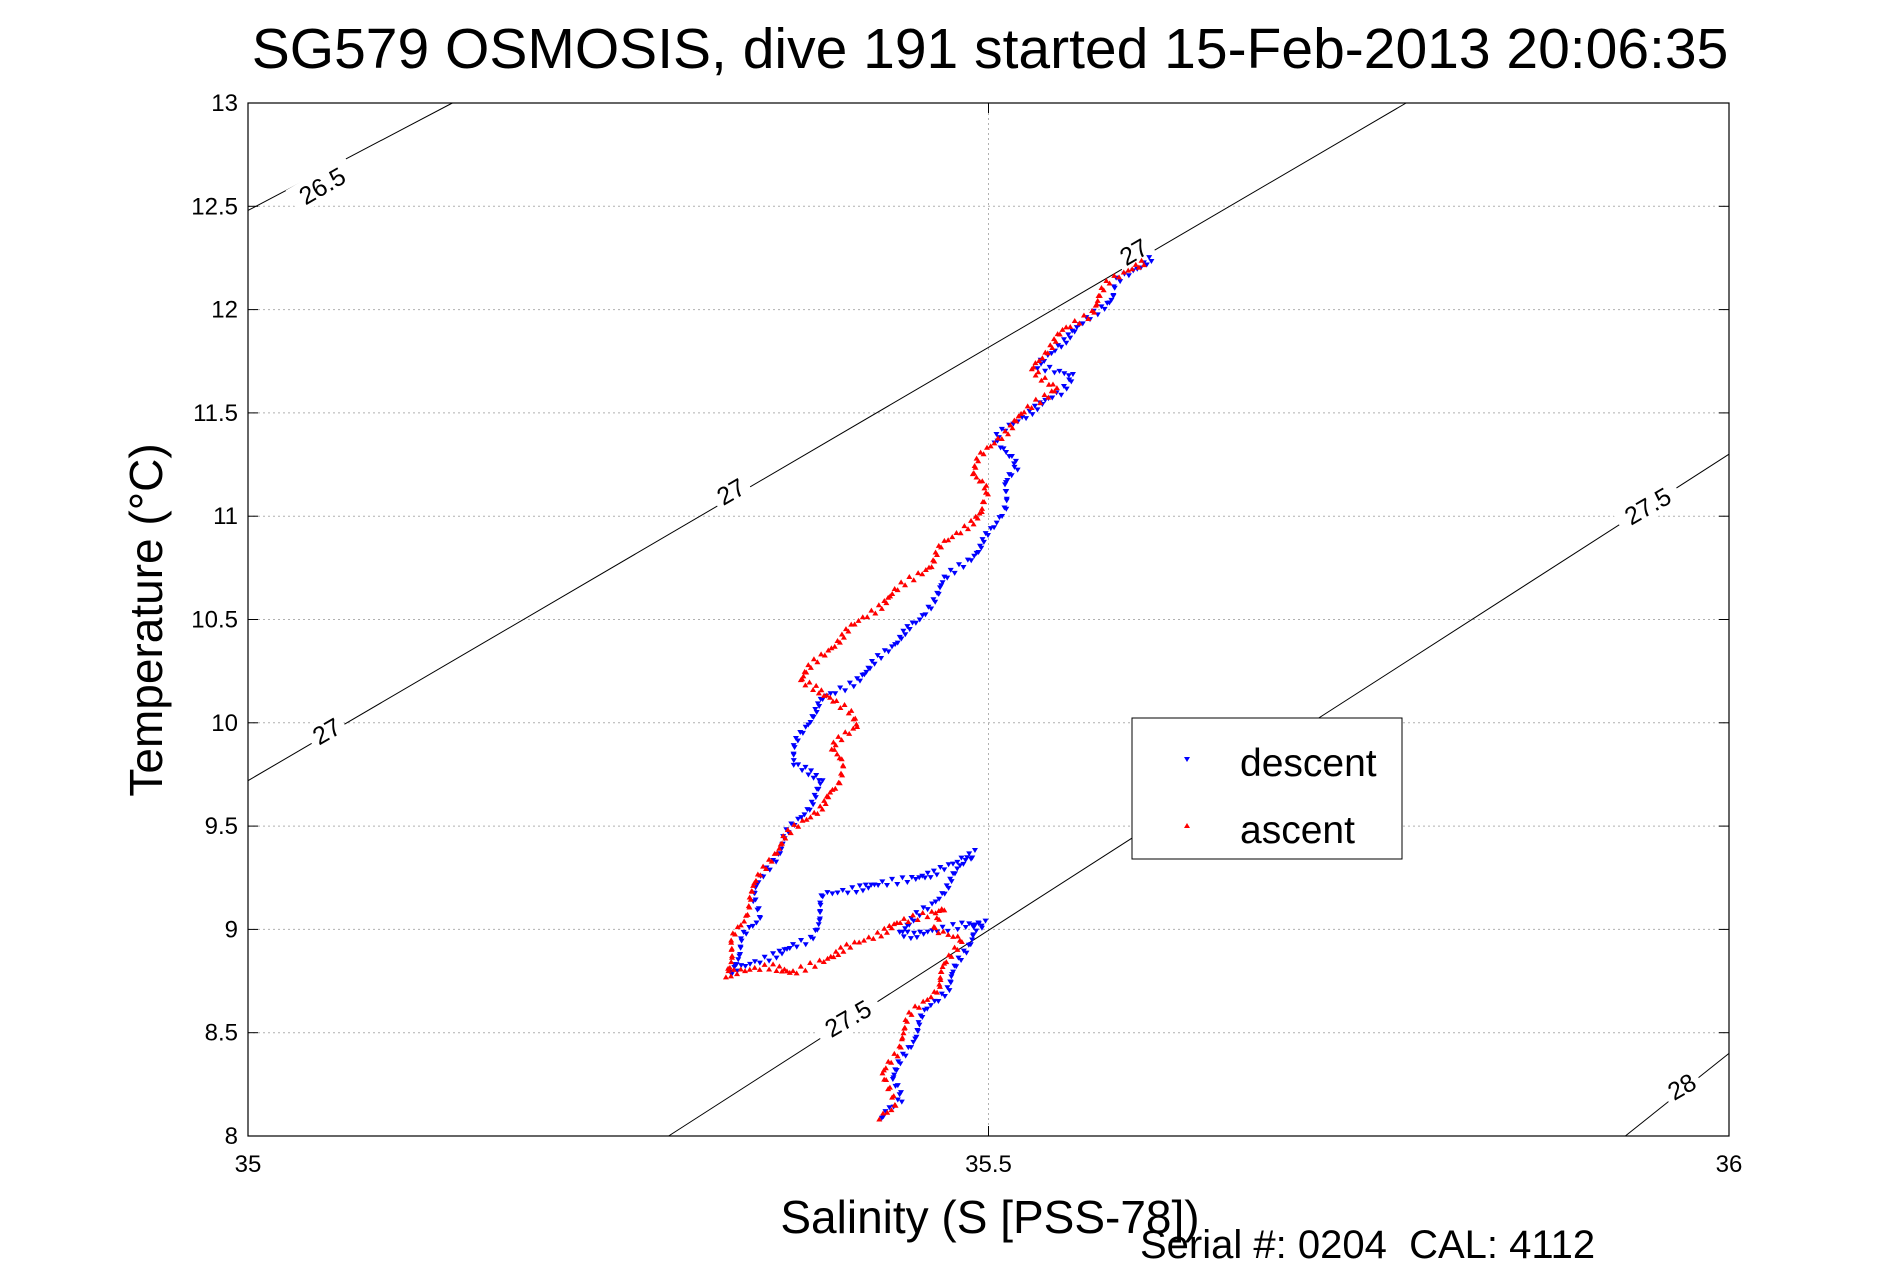 Image resolution: width=1891 pixels, height=1262 pixels. What do you see at coordinates (214, 620) in the screenshot?
I see `y-tick-label: 10.5` at bounding box center [214, 620].